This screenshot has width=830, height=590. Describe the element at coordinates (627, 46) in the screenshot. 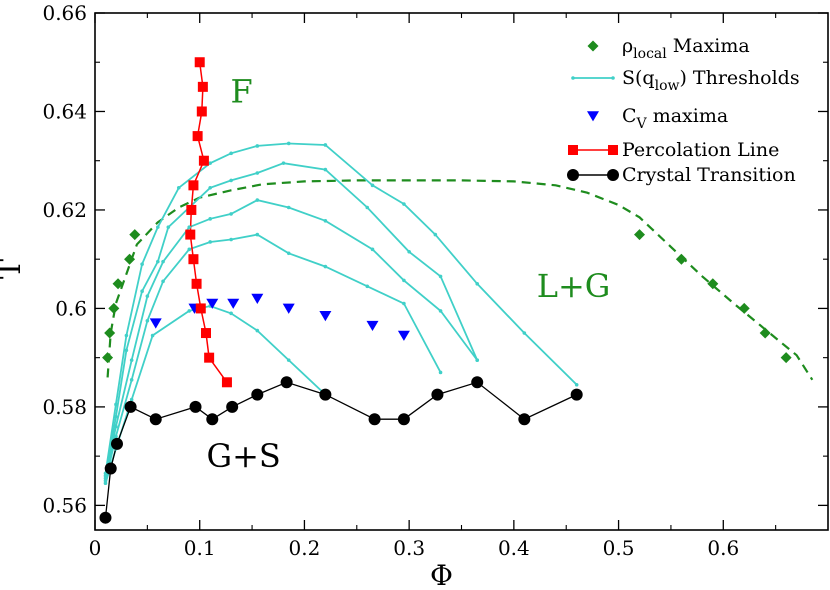

I see `legend-label-main: ρ` at that location.